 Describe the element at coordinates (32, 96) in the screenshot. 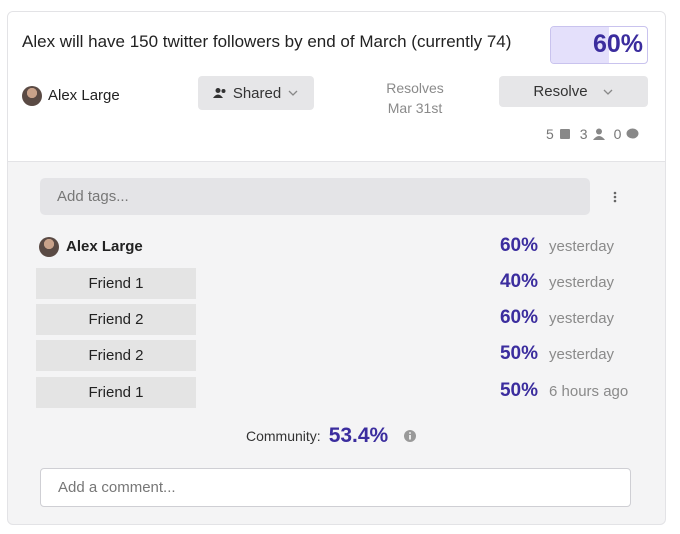

I see `author-avatar` at that location.